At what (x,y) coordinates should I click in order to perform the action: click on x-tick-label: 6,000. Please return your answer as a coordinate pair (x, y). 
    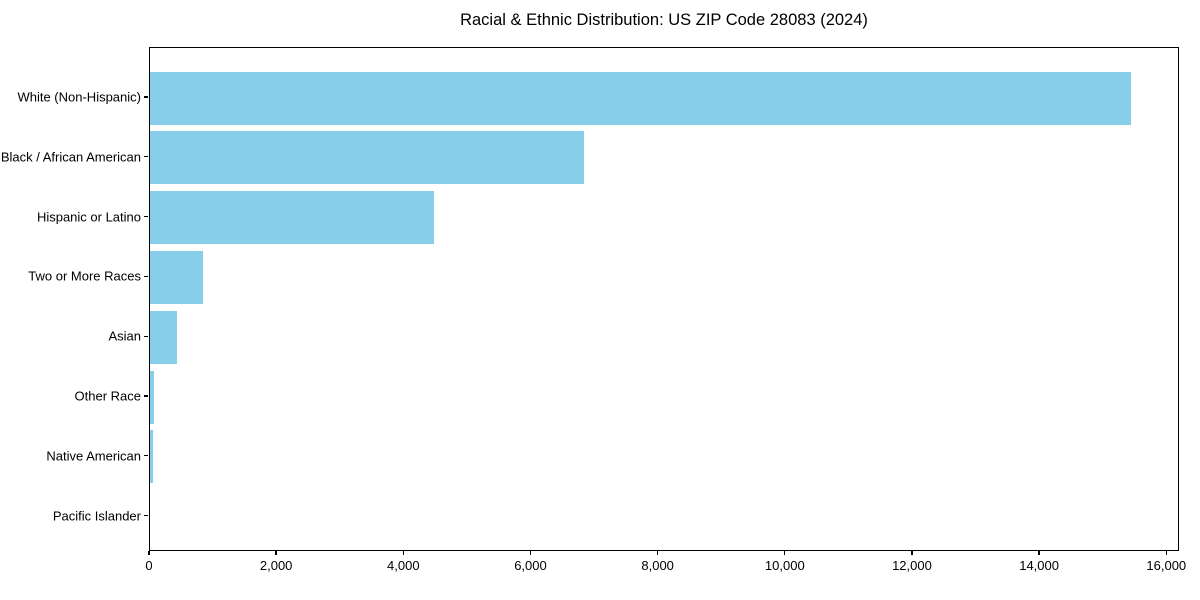
    Looking at the image, I should click on (530, 565).